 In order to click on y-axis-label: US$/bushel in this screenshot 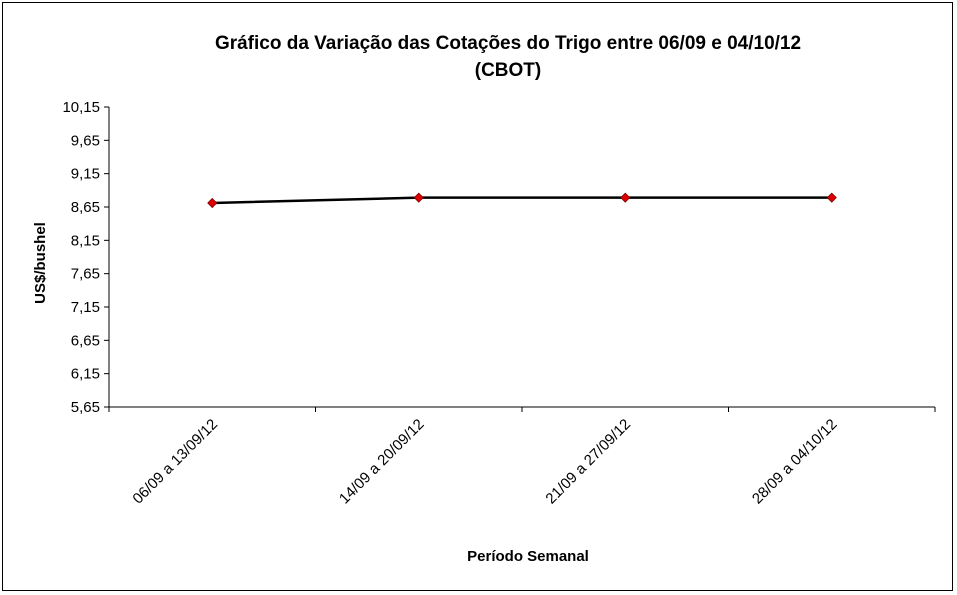, I will do `click(40, 263)`.